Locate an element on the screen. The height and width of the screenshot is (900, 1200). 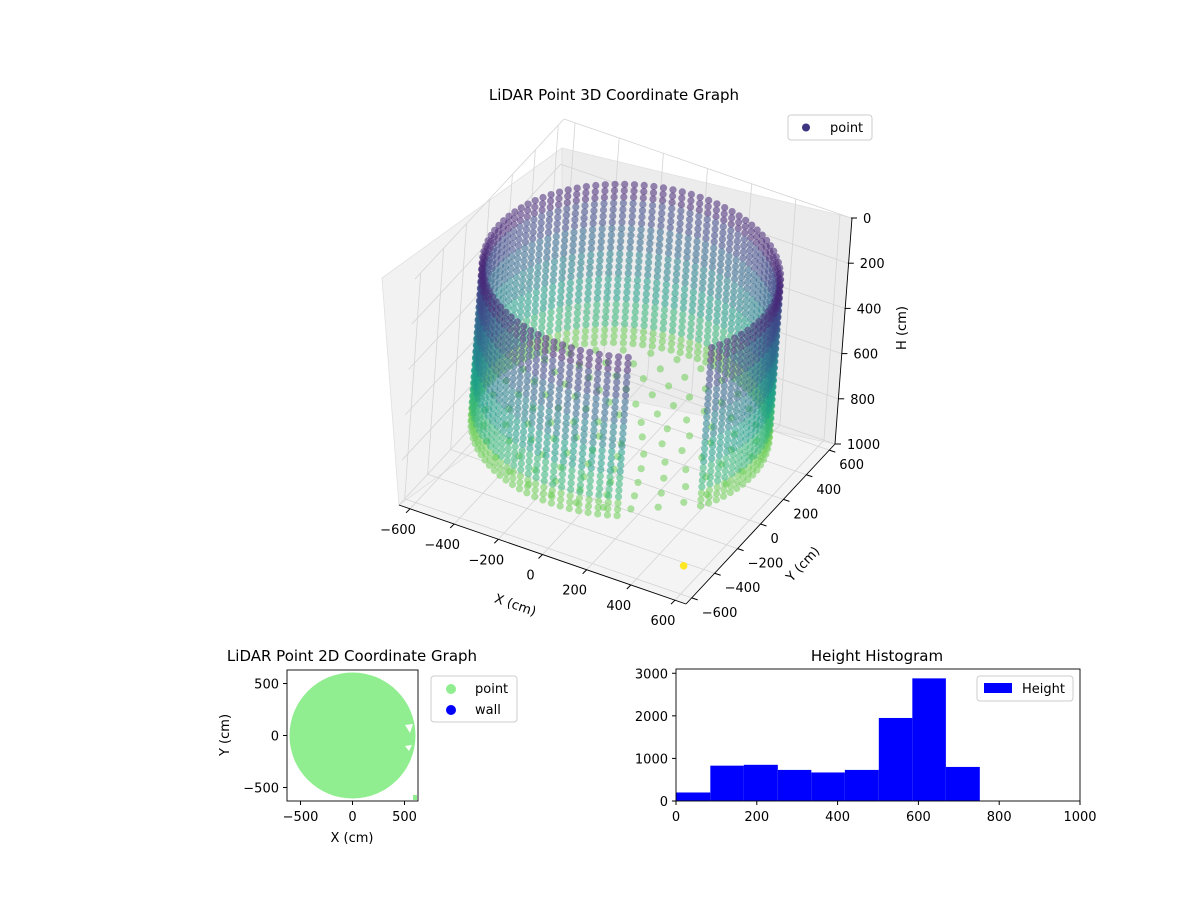
y-tick-label: 1000 is located at coordinates (651, 759).